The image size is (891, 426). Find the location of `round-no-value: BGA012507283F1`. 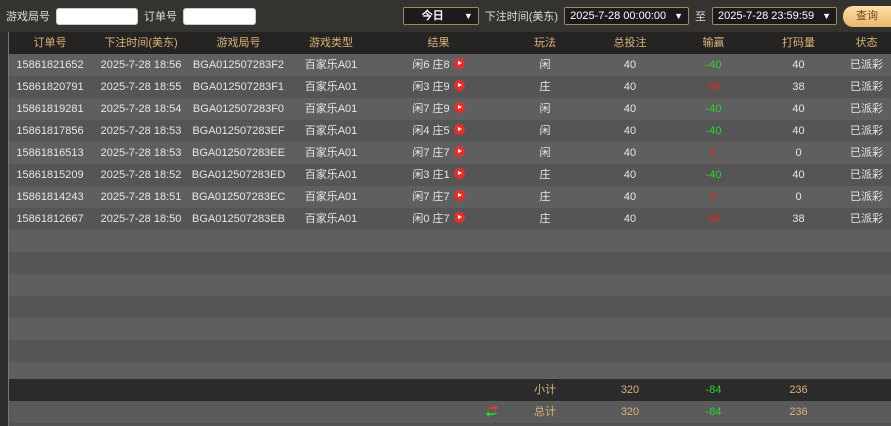

round-no-value: BGA012507283F1 is located at coordinates (238, 87).